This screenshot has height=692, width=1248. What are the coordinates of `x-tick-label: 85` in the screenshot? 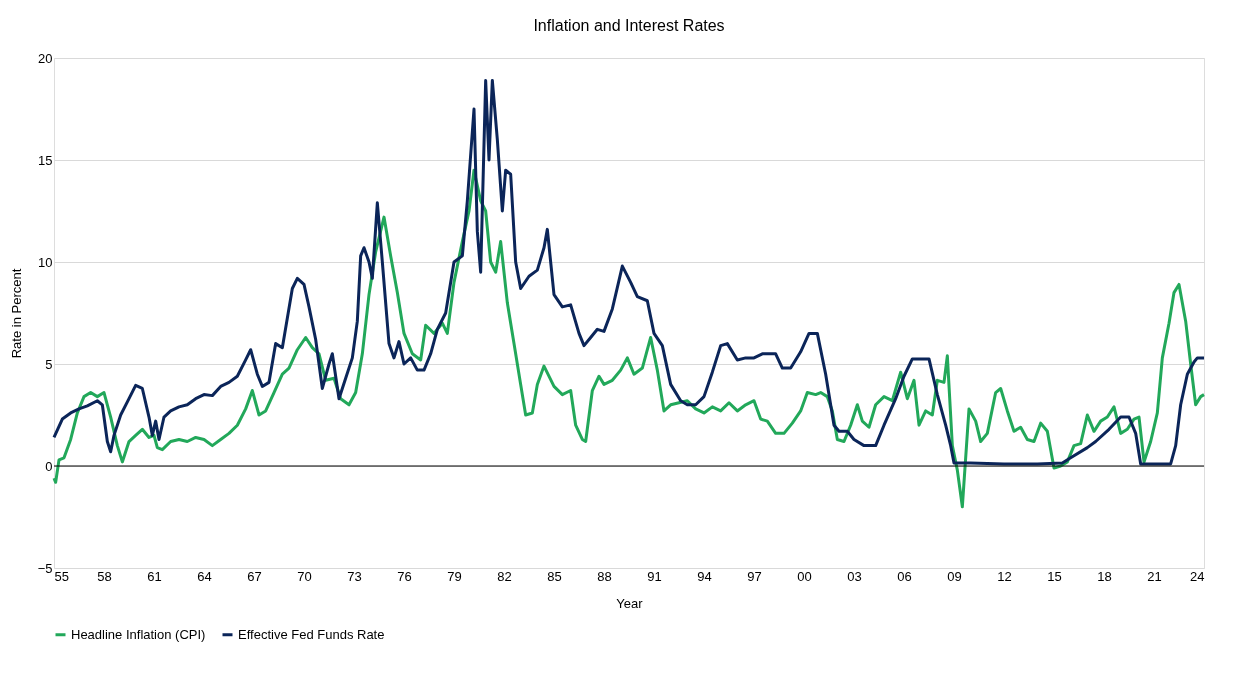 It's located at (554, 576).